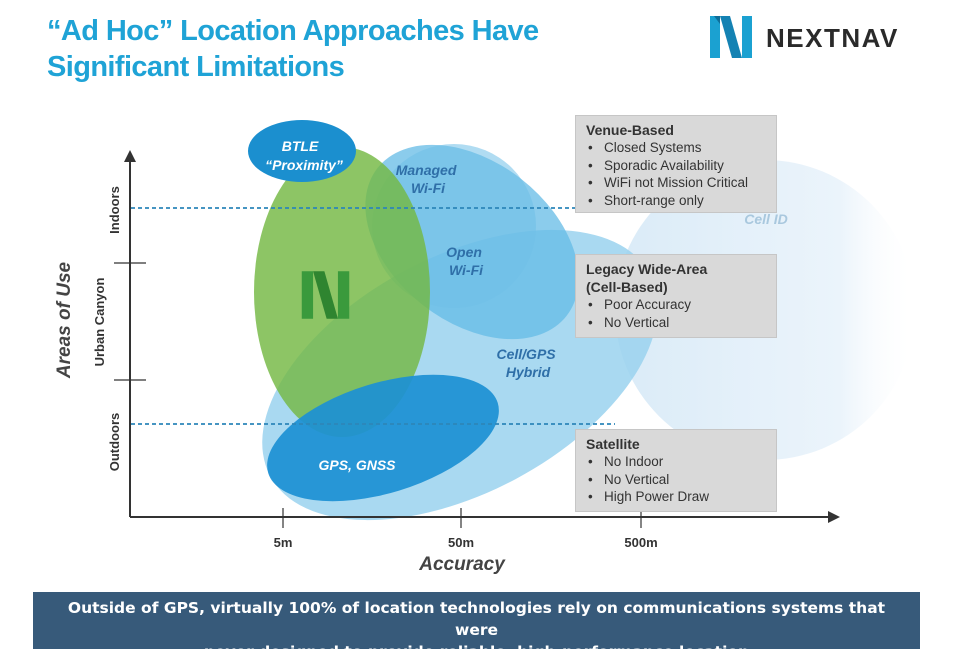 The image size is (953, 663). I want to click on legacy-wide-area-list: Poor Accuracy No Vertical, so click(676, 313).